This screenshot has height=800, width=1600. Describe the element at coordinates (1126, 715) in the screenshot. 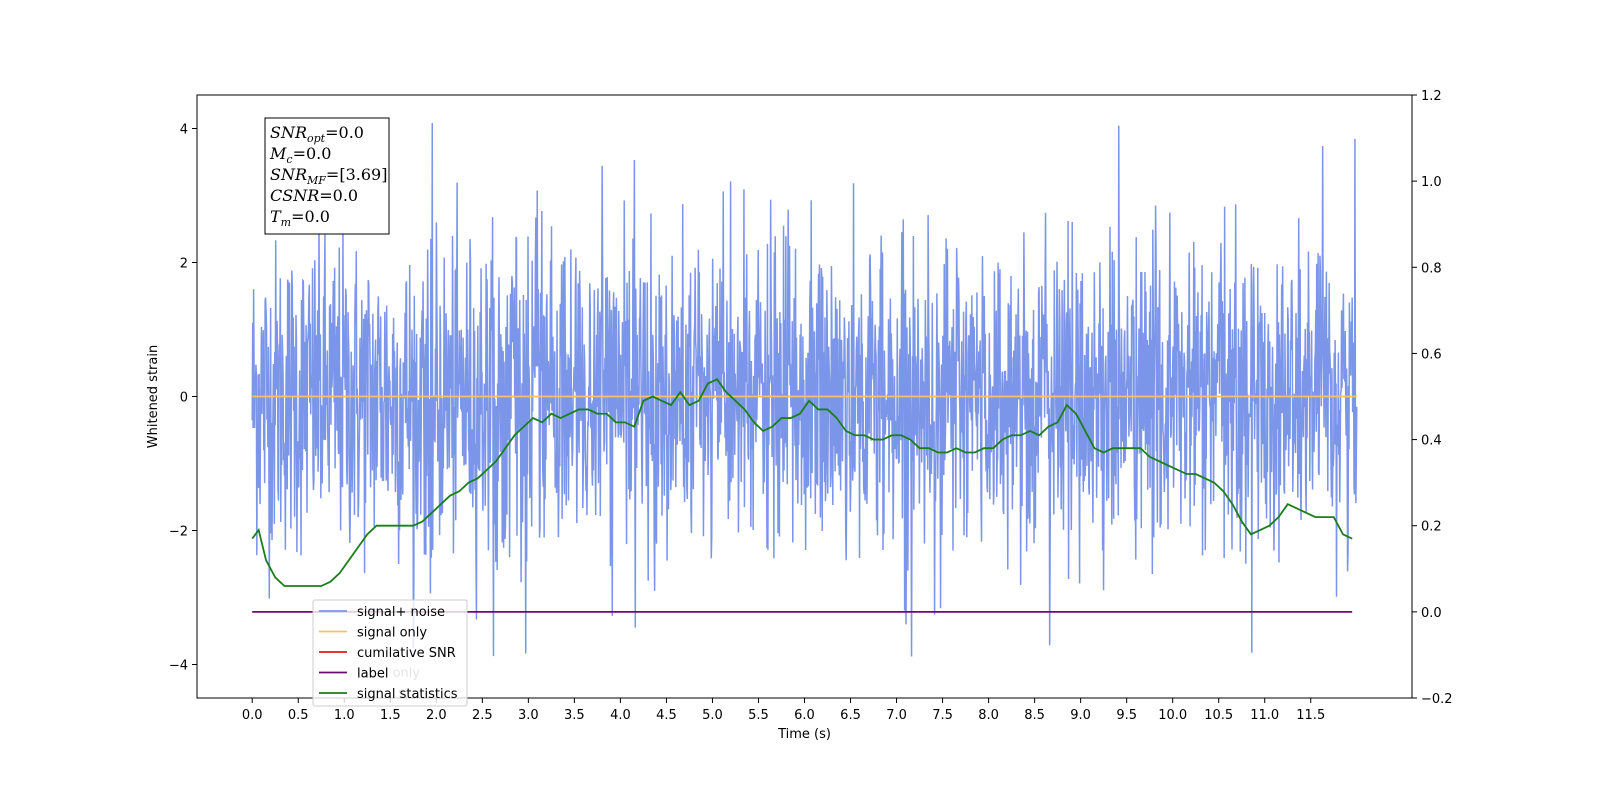

I see `x-tick-label: 9.5` at that location.